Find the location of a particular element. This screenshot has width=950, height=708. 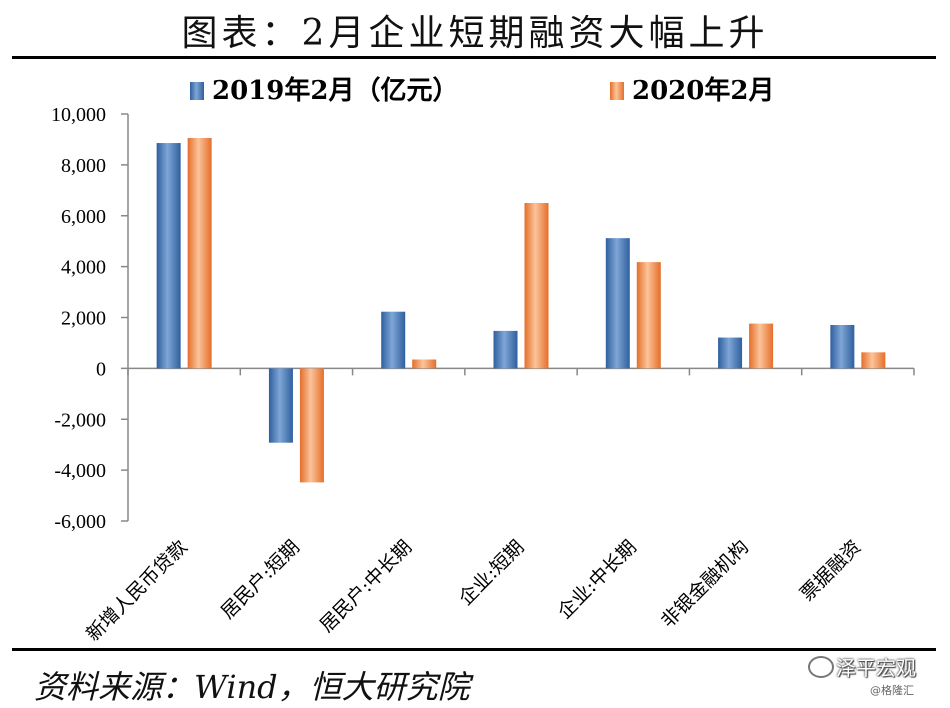

wechat-icon is located at coordinates (821, 667).